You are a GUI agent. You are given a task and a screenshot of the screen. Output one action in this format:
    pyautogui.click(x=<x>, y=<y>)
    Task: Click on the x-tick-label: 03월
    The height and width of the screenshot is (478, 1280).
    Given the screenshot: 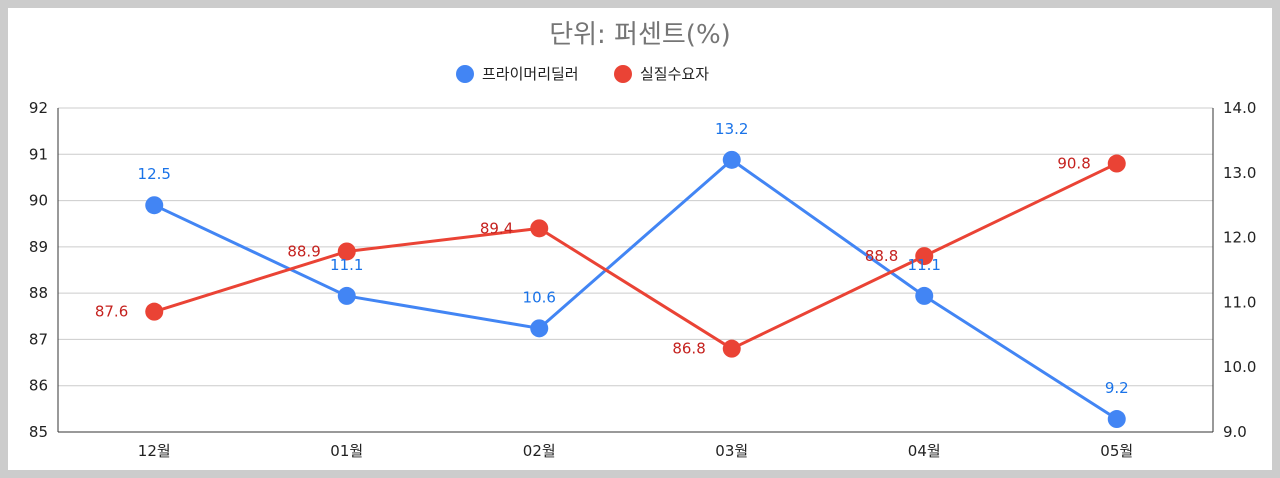 What is the action you would take?
    pyautogui.click(x=731, y=451)
    